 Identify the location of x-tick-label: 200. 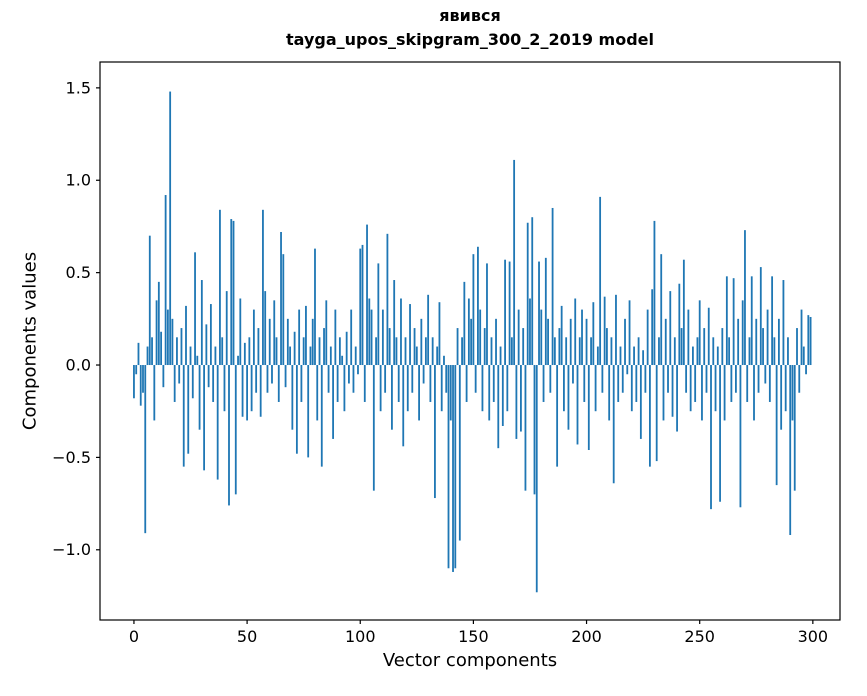
(586, 636).